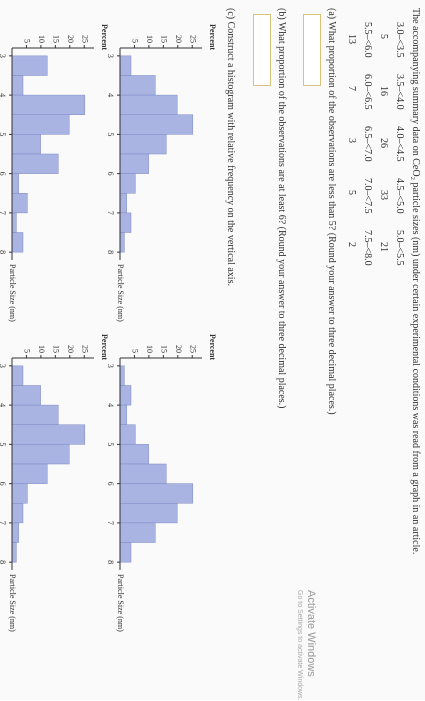 The width and height of the screenshot is (425, 701). What do you see at coordinates (399, 92) in the screenshot?
I see `table-interval: 3.5–<4.0` at bounding box center [399, 92].